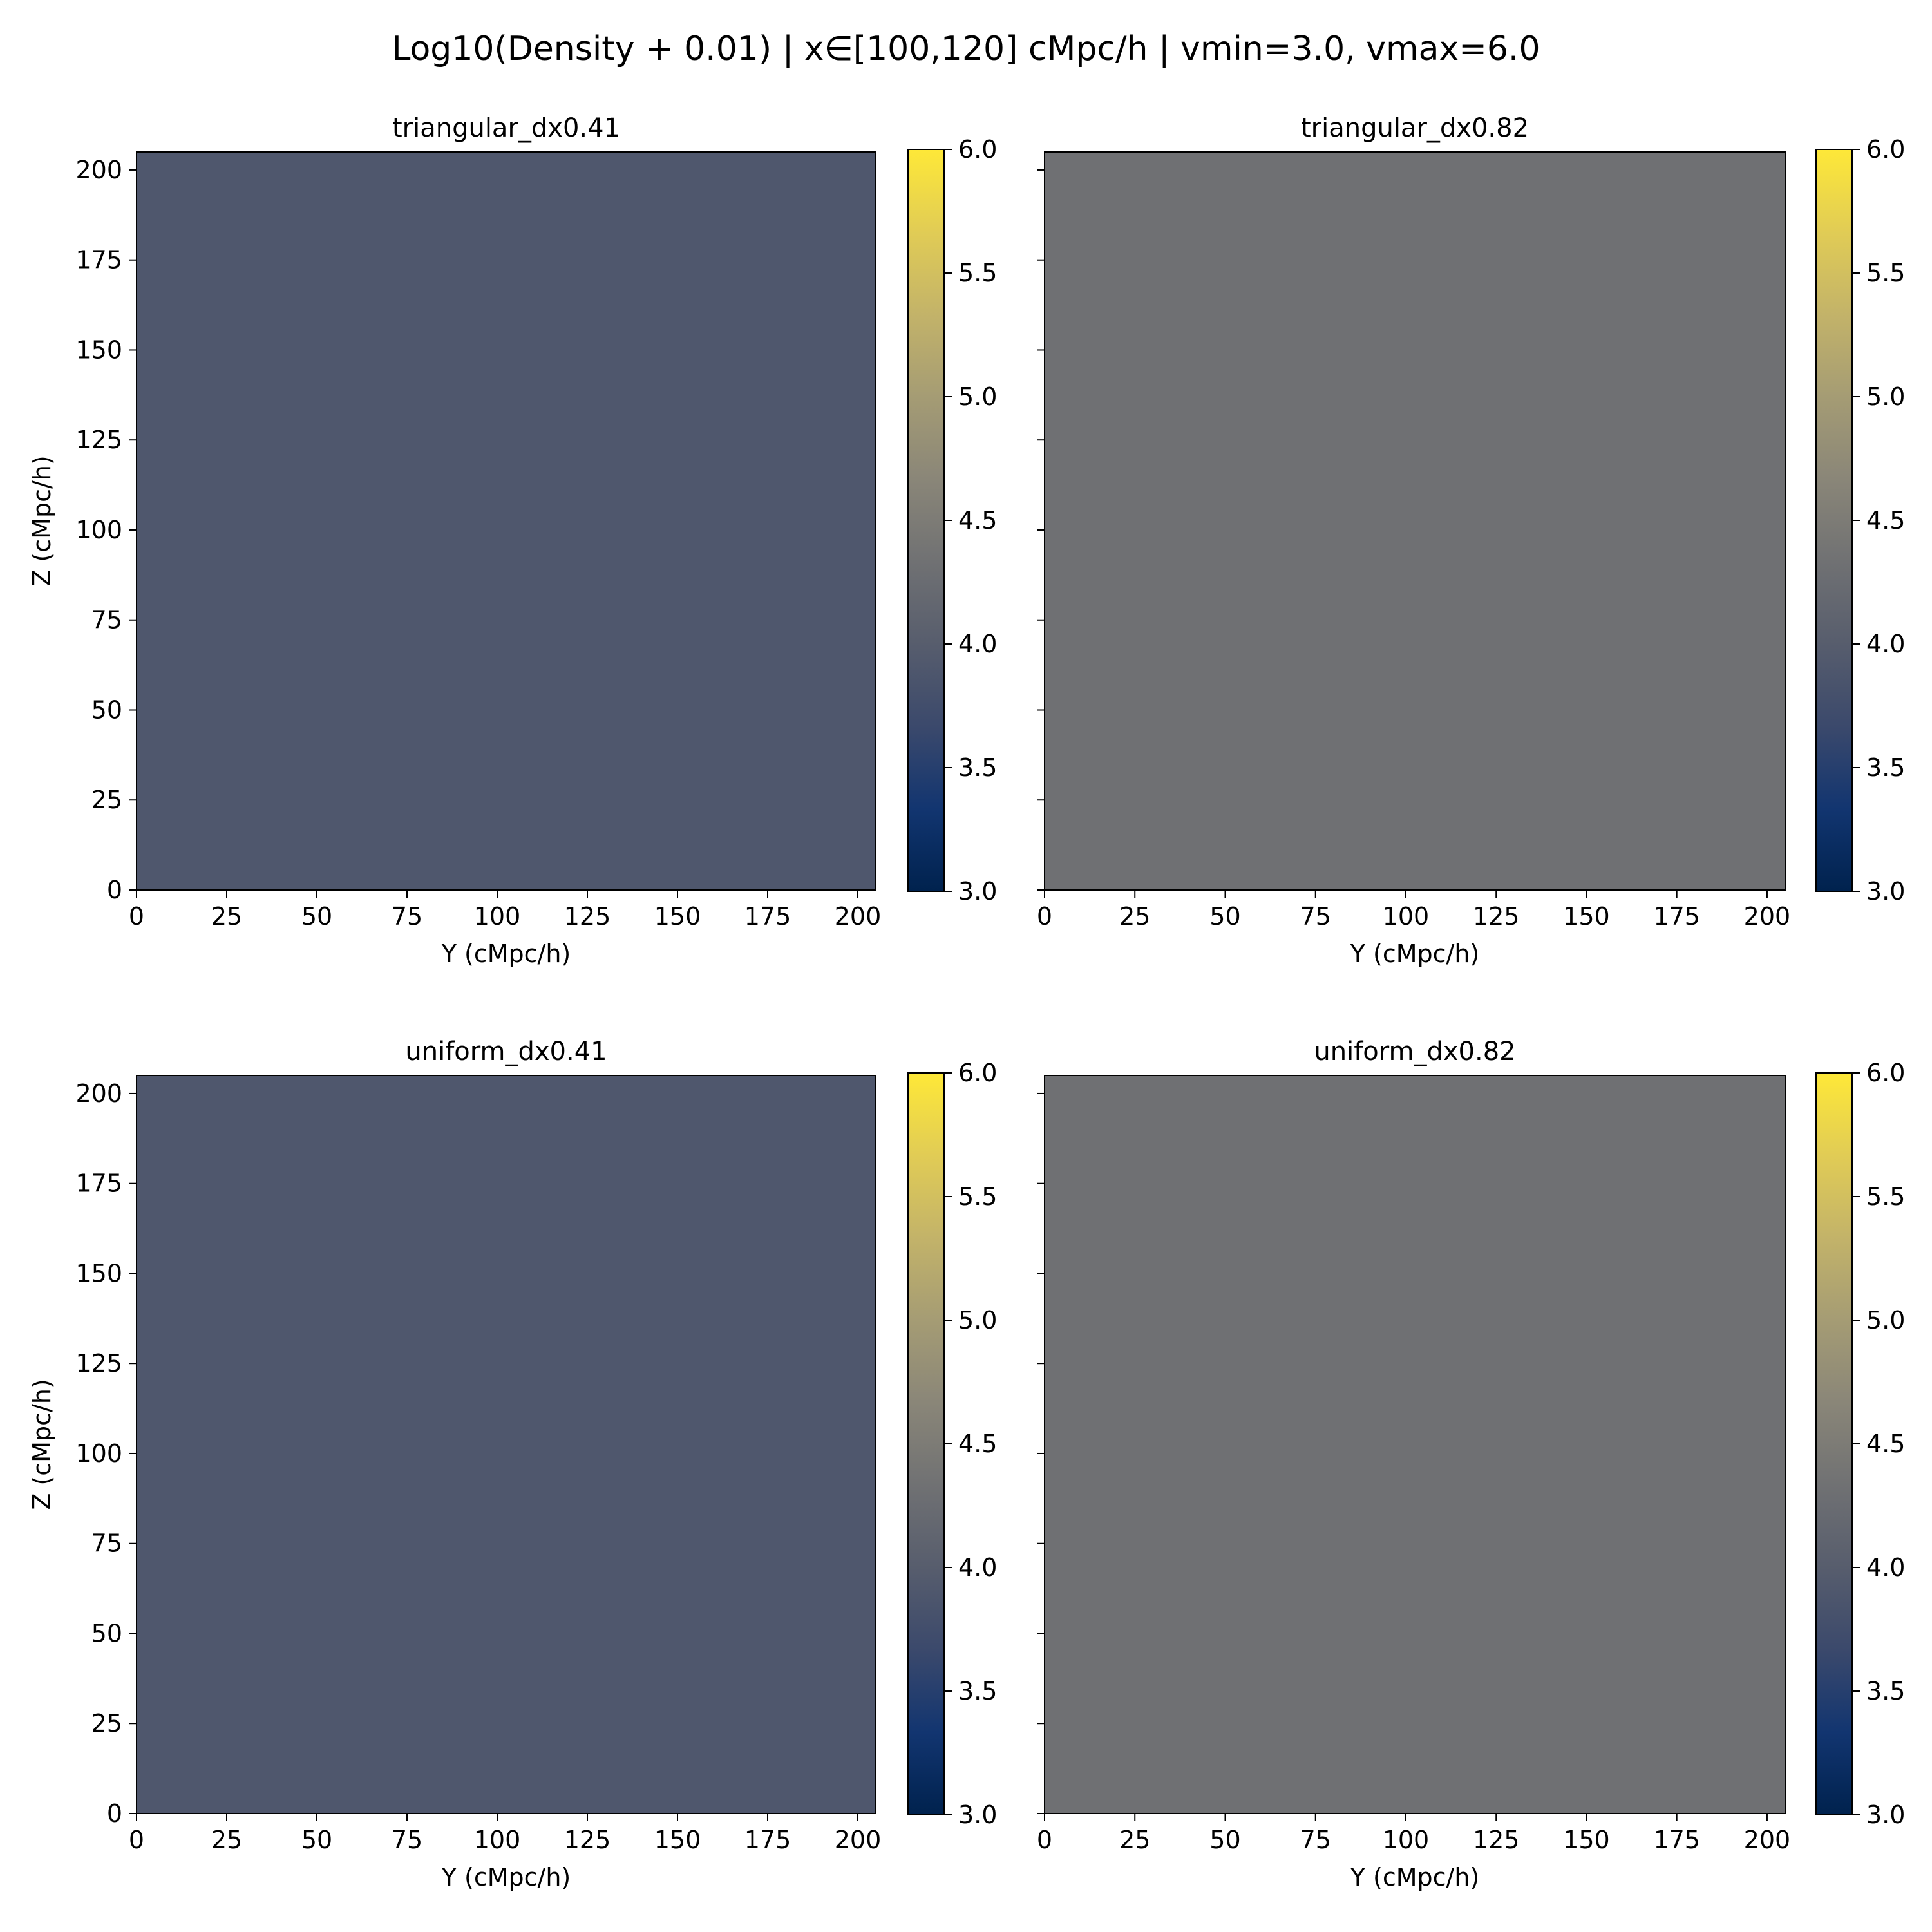 Image resolution: width=1932 pixels, height=1932 pixels. Describe the element at coordinates (99, 260) in the screenshot. I see `y-tick-label: 175` at that location.